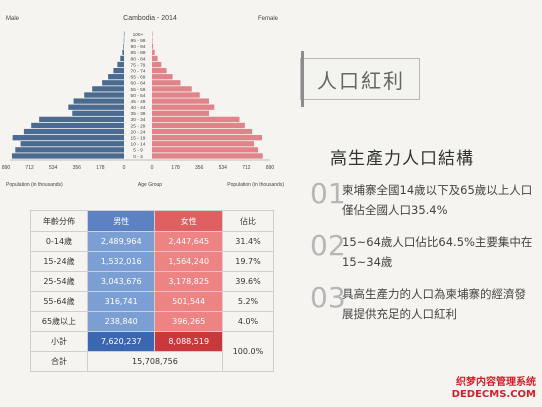  What do you see at coordinates (188, 261) in the screenshot?
I see `cell-female: 1,564,240` at bounding box center [188, 261].